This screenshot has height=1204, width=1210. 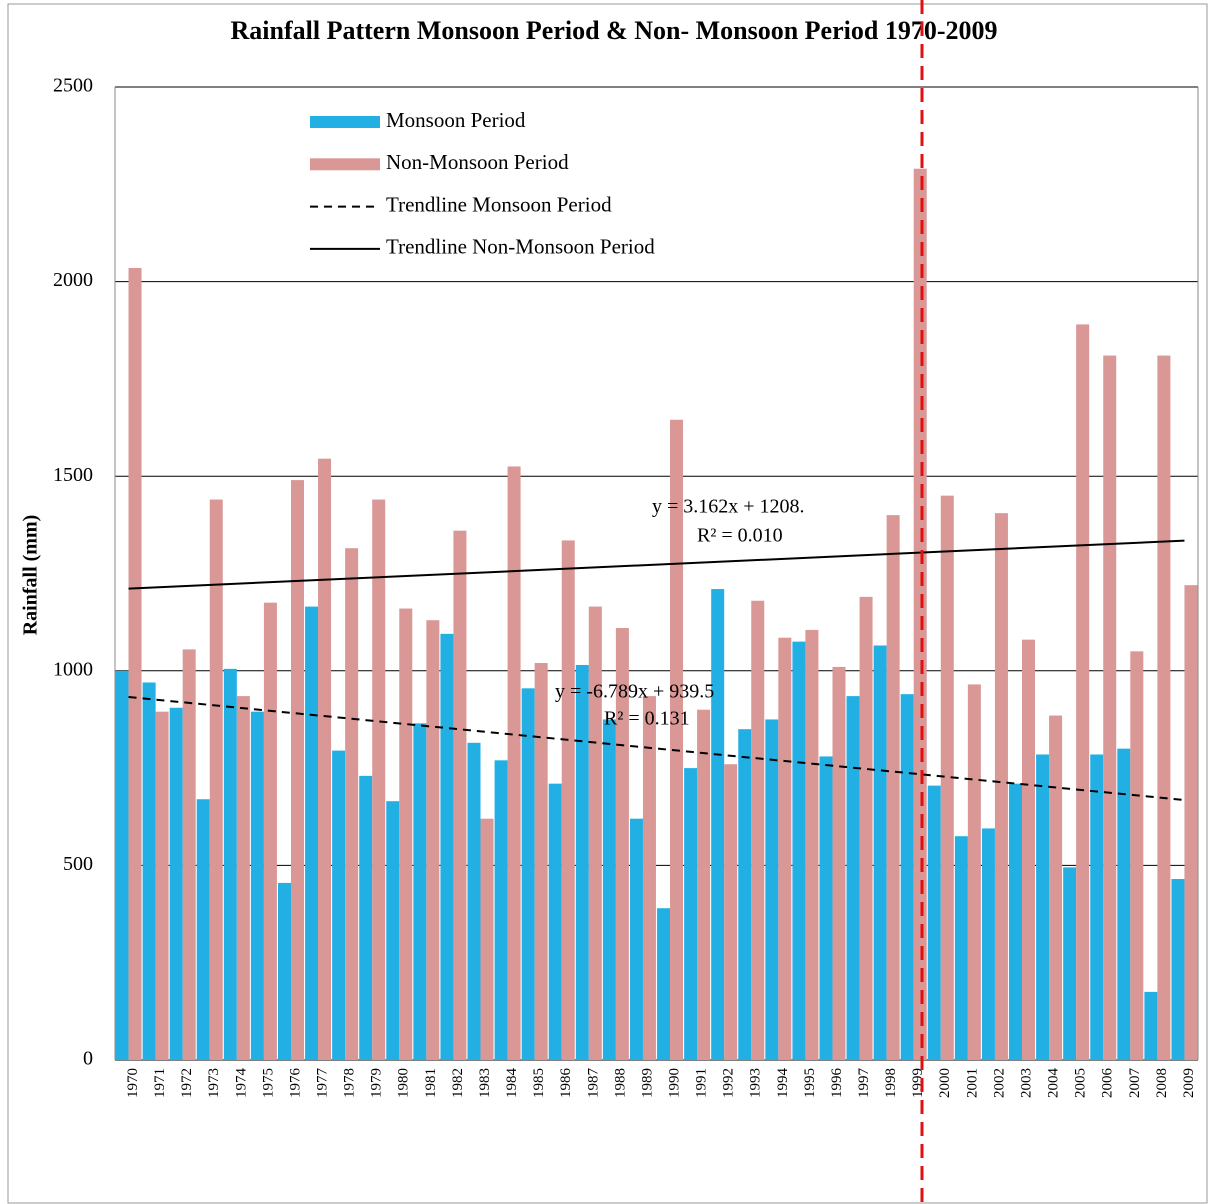 I want to click on x-tick-label: 1970, so click(x=133, y=1083).